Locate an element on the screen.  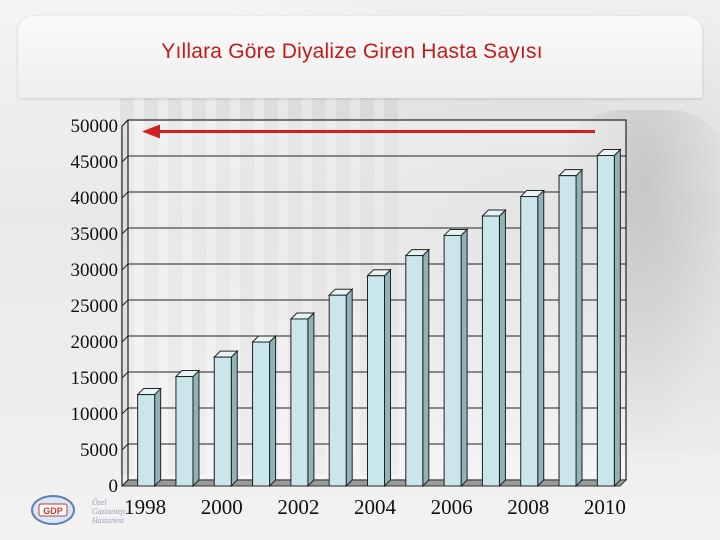
bar-2007 is located at coordinates (494, 348).